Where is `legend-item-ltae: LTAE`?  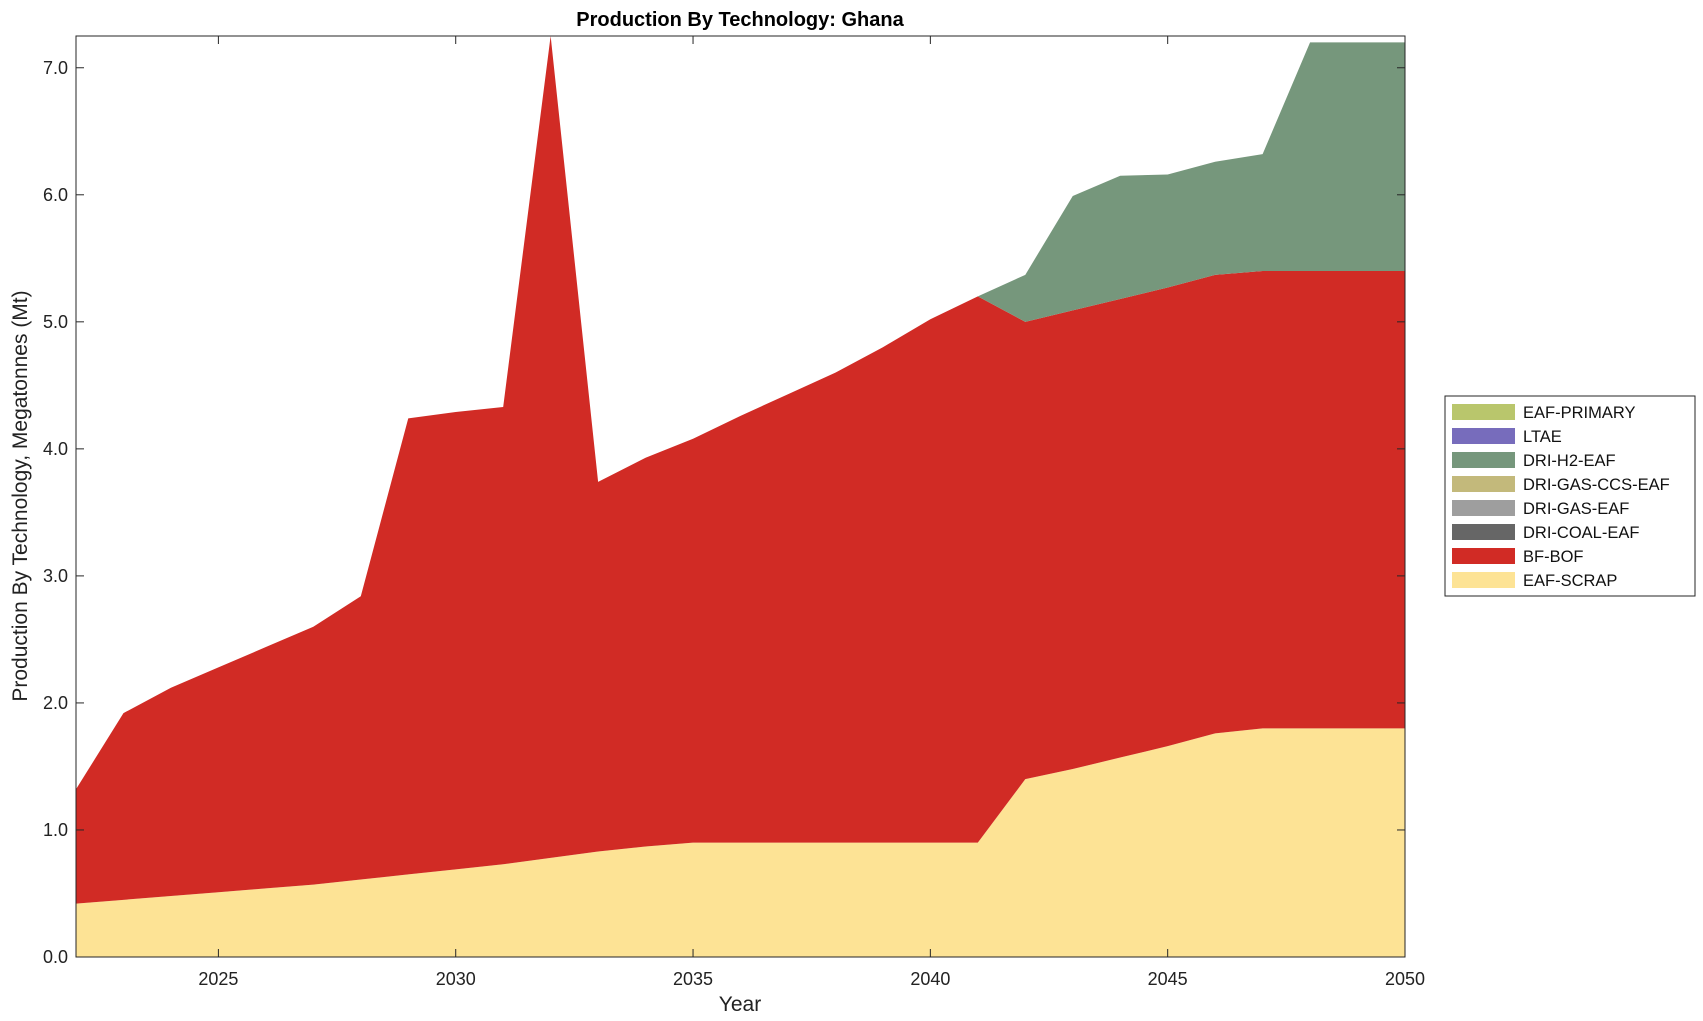
legend-item-ltae: LTAE is located at coordinates (1507, 437).